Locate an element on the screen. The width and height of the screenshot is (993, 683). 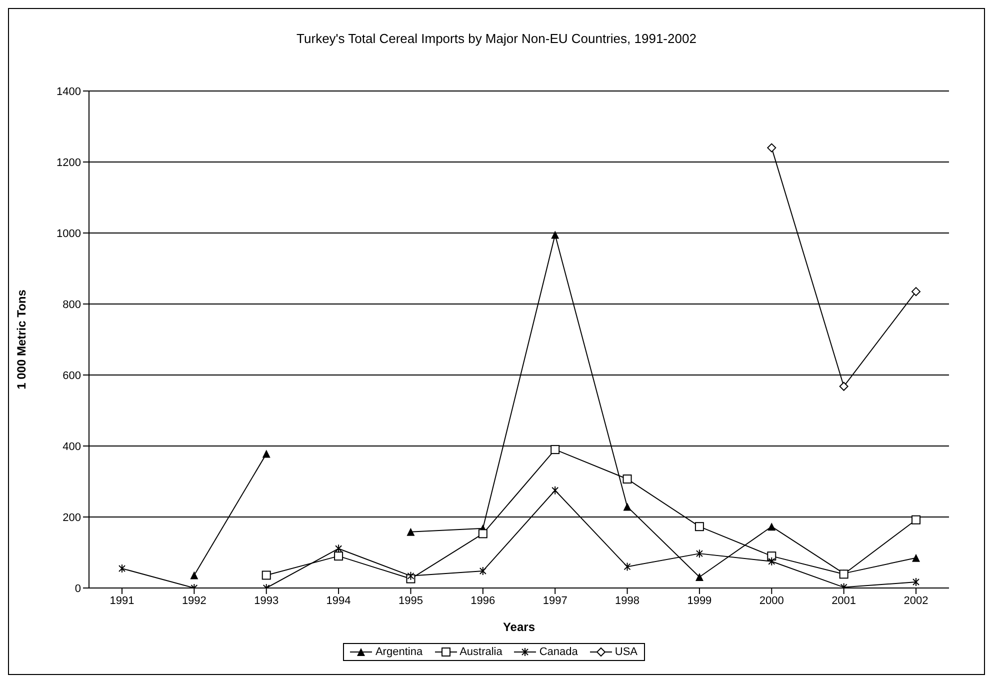
x-tick-label: 1997 is located at coordinates (555, 600).